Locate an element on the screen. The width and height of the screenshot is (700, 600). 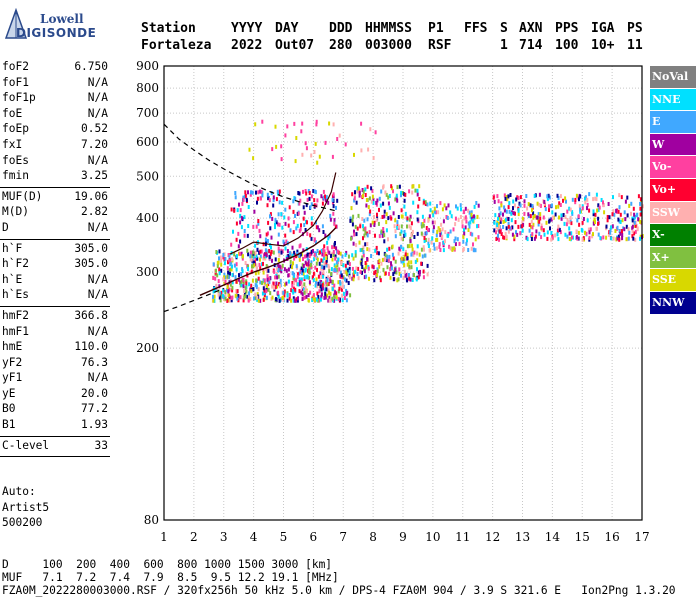
x-tick-label: 17 is located at coordinates (641, 537).